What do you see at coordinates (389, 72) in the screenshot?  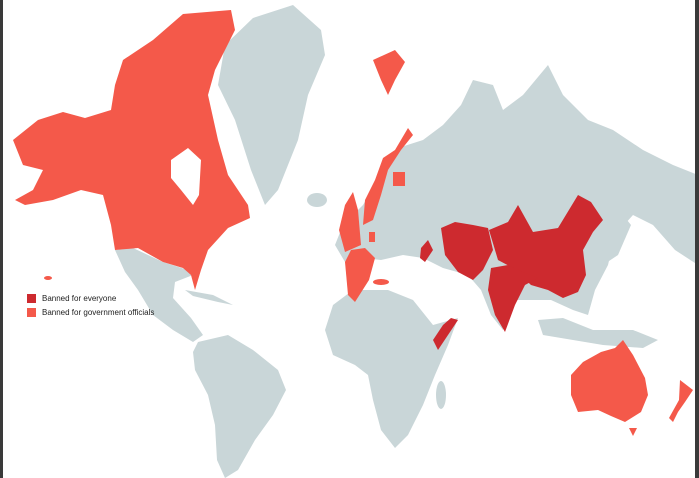 I see `svalbard` at bounding box center [389, 72].